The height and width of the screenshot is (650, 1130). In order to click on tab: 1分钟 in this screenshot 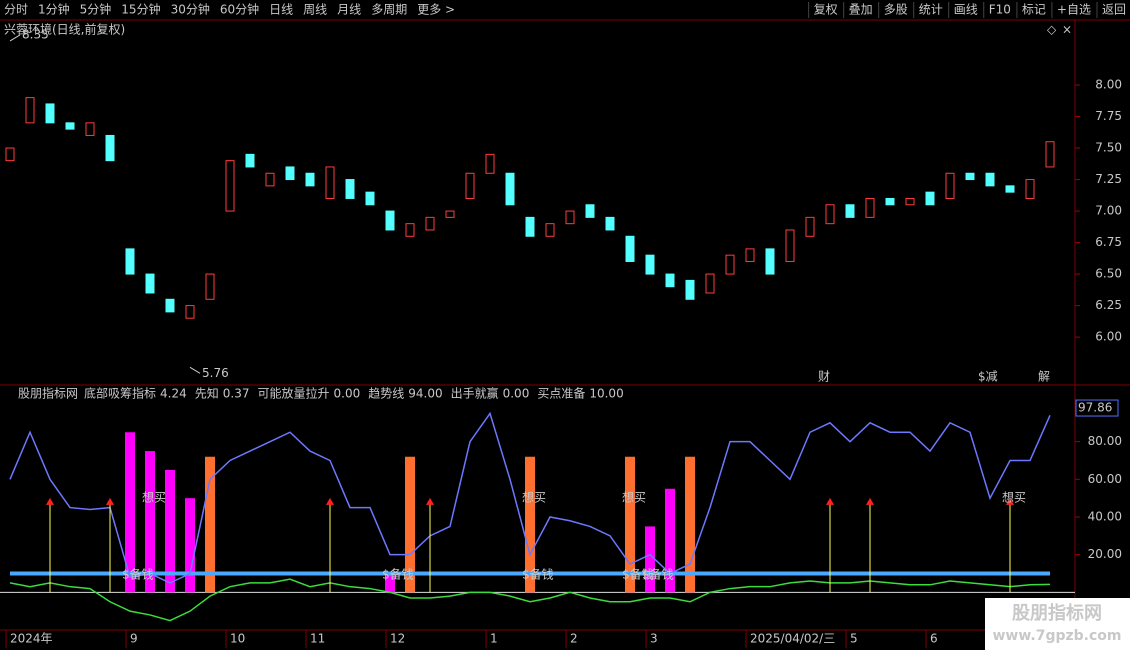, I will do `click(54, 9)`.